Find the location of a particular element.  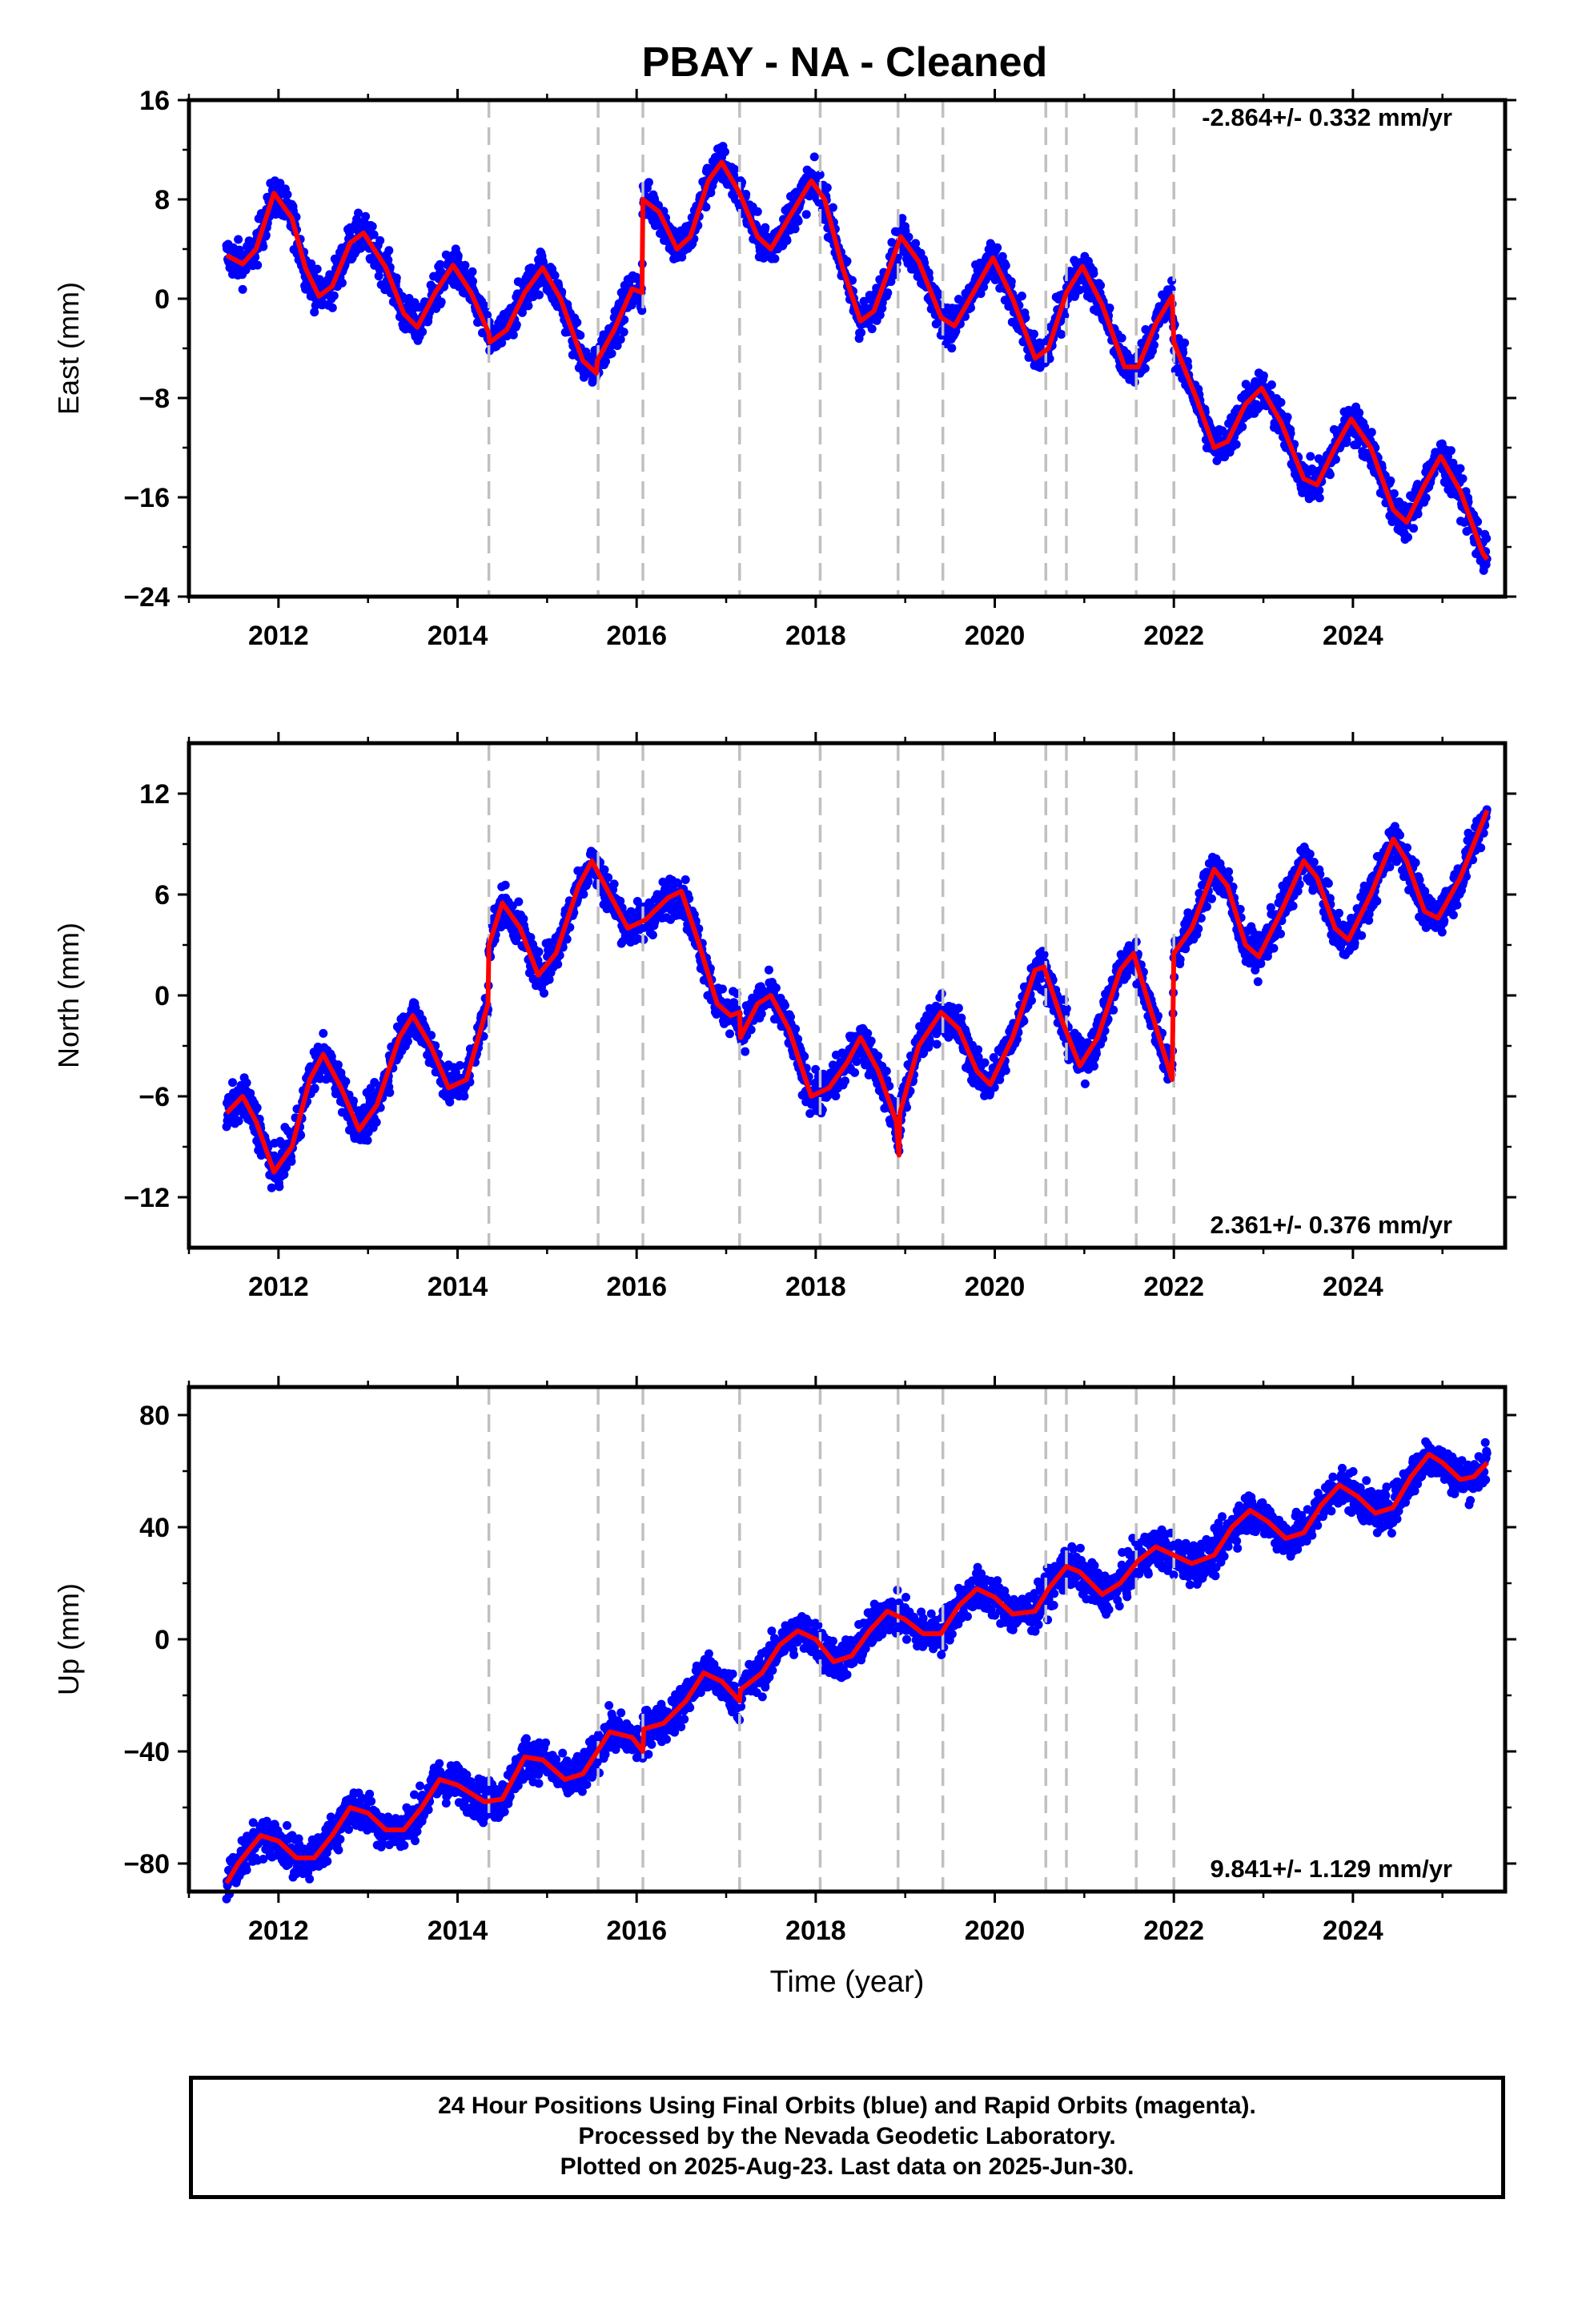

east-y-axis-label: East (mm) is located at coordinates (69, 348).